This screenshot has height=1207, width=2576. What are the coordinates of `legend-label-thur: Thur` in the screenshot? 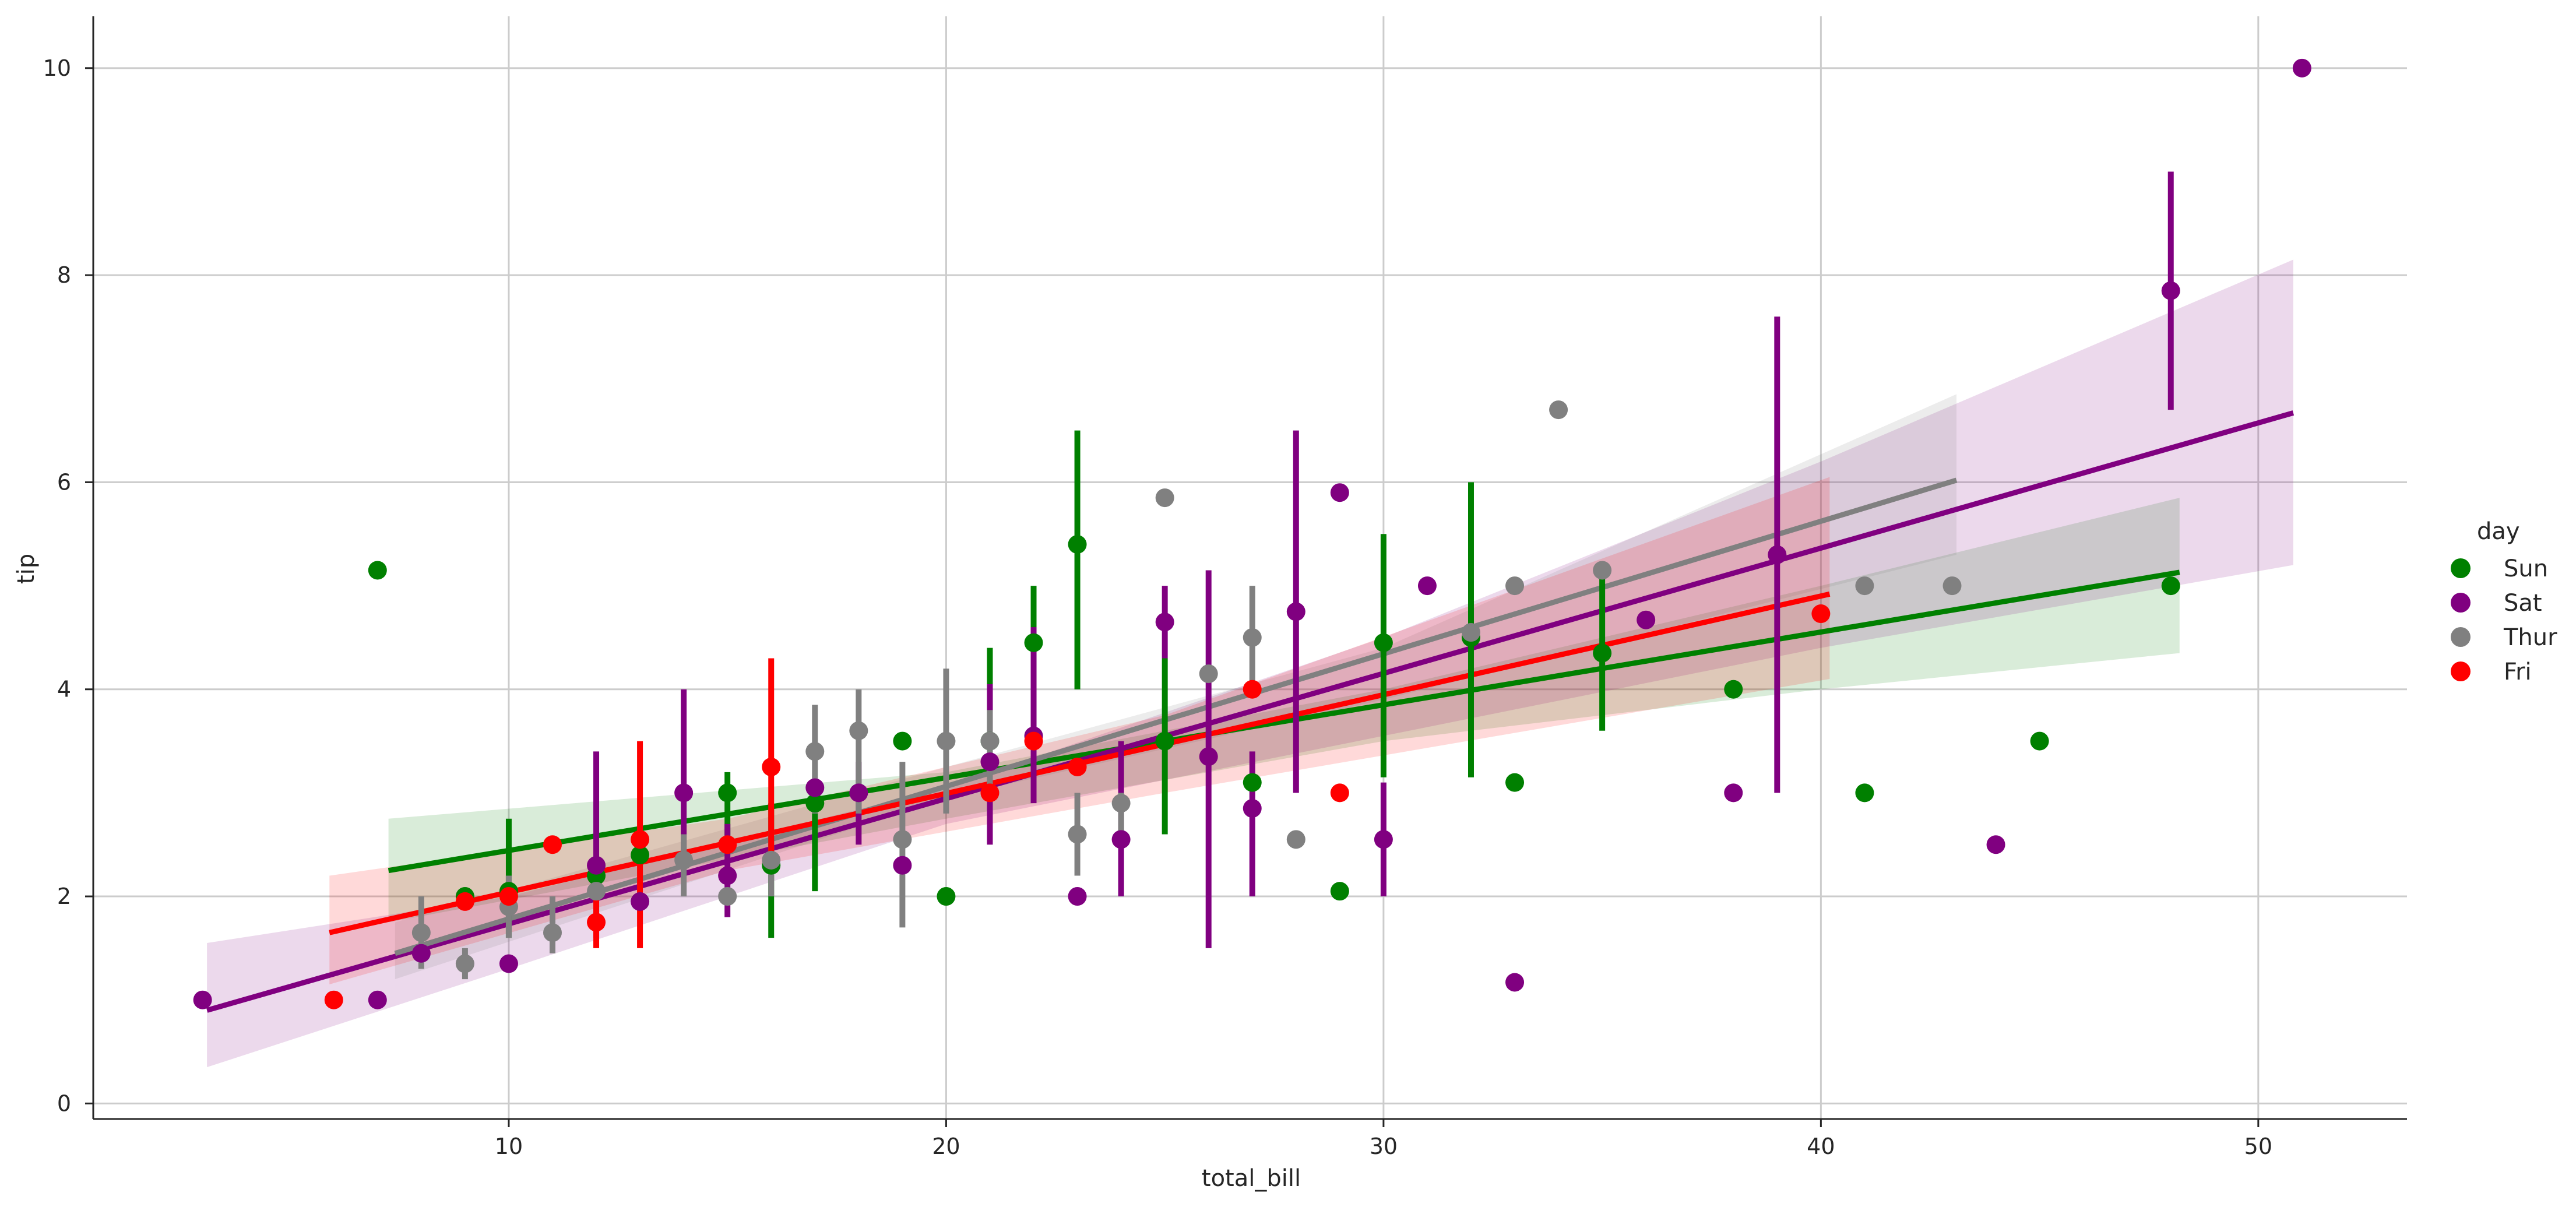 It's located at (2530, 637).